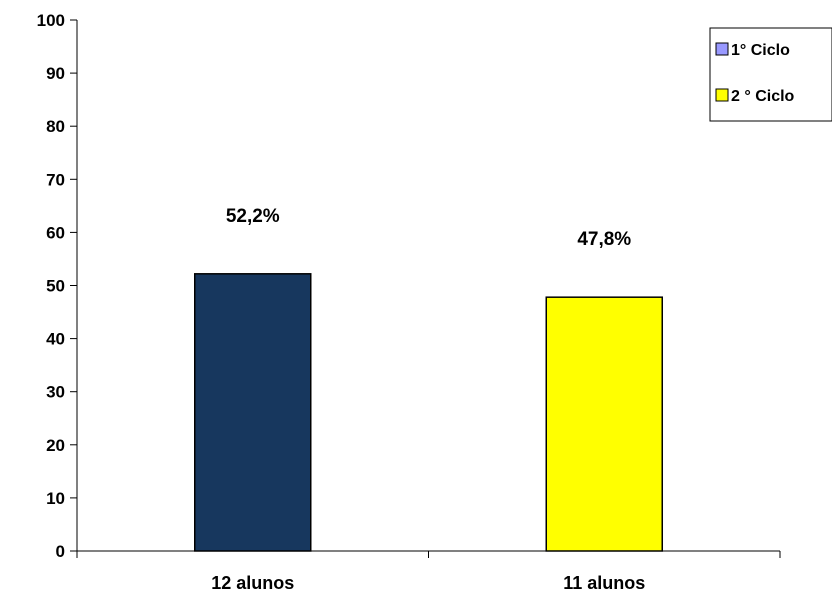  Describe the element at coordinates (55, 286) in the screenshot. I see `y-tick-label: 50` at that location.